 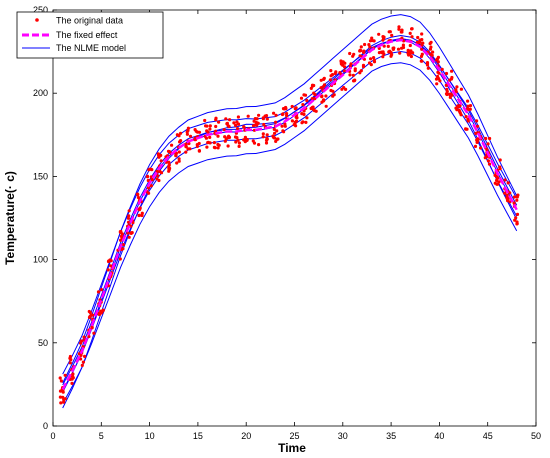 What do you see at coordinates (391, 436) in the screenshot?
I see `x-tick-label: 35` at bounding box center [391, 436].